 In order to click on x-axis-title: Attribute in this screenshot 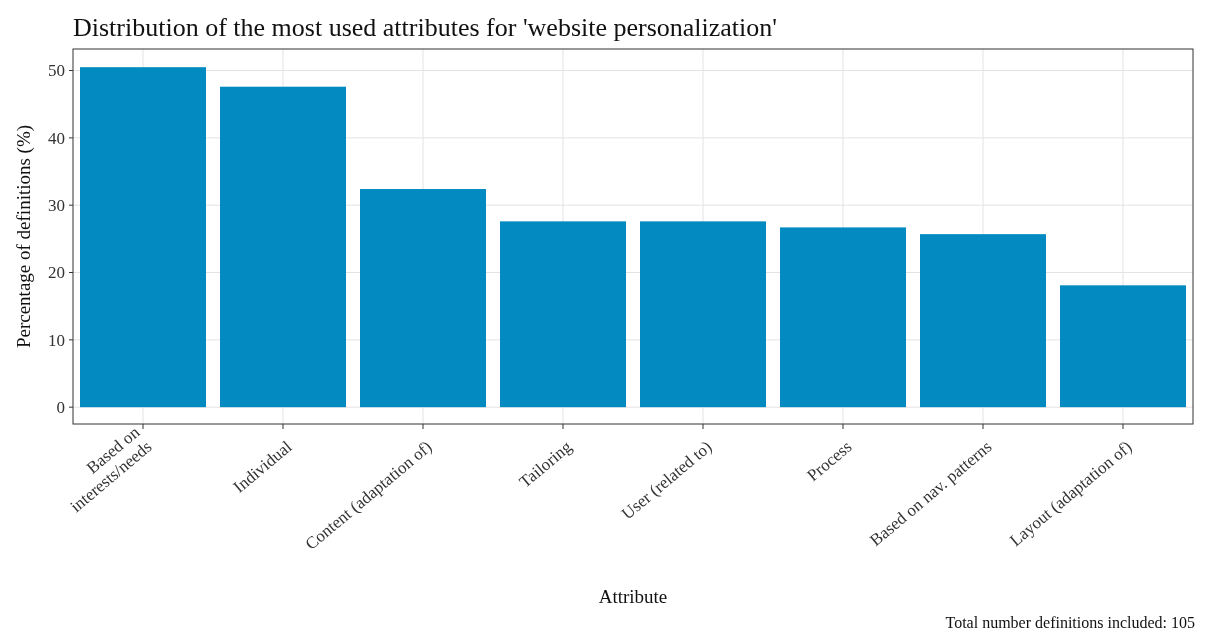, I will do `click(633, 596)`.